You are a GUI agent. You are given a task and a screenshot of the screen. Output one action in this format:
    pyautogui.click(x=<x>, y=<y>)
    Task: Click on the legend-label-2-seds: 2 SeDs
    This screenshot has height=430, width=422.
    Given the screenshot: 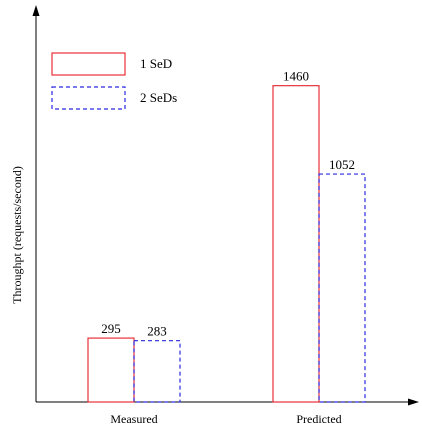 What is the action you would take?
    pyautogui.click(x=158, y=97)
    